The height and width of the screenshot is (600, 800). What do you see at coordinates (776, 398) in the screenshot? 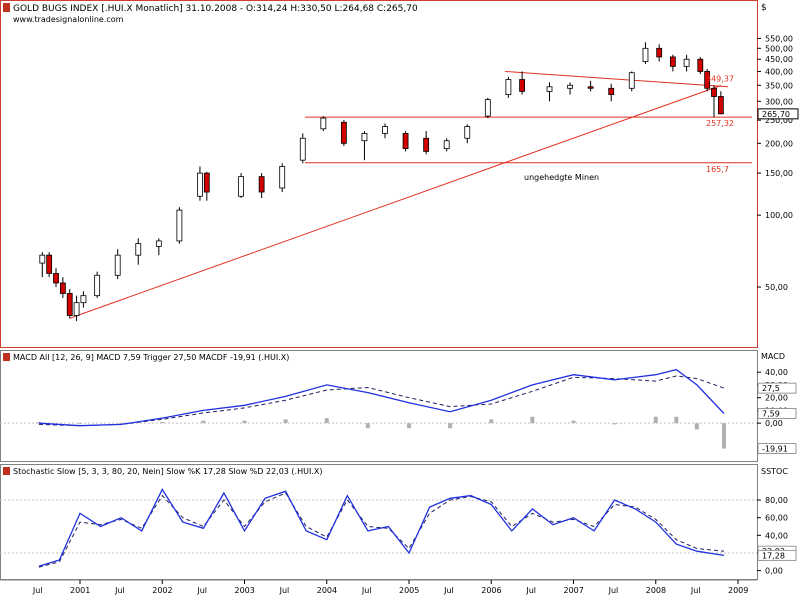
I see `y-tick-label: 20,00` at bounding box center [776, 398].